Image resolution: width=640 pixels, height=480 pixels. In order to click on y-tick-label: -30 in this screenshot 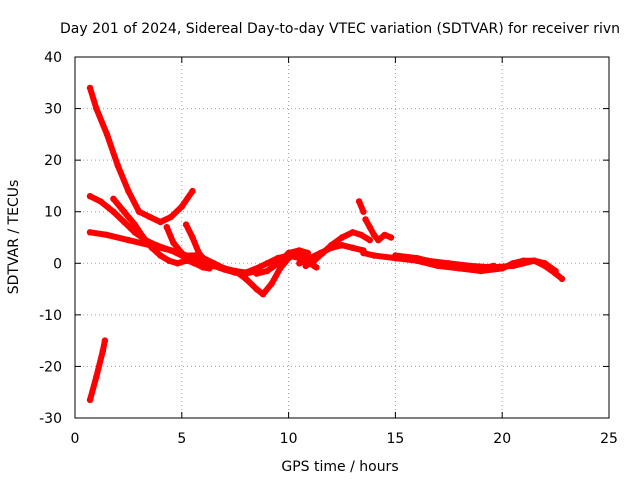, I will do `click(50, 419)`.